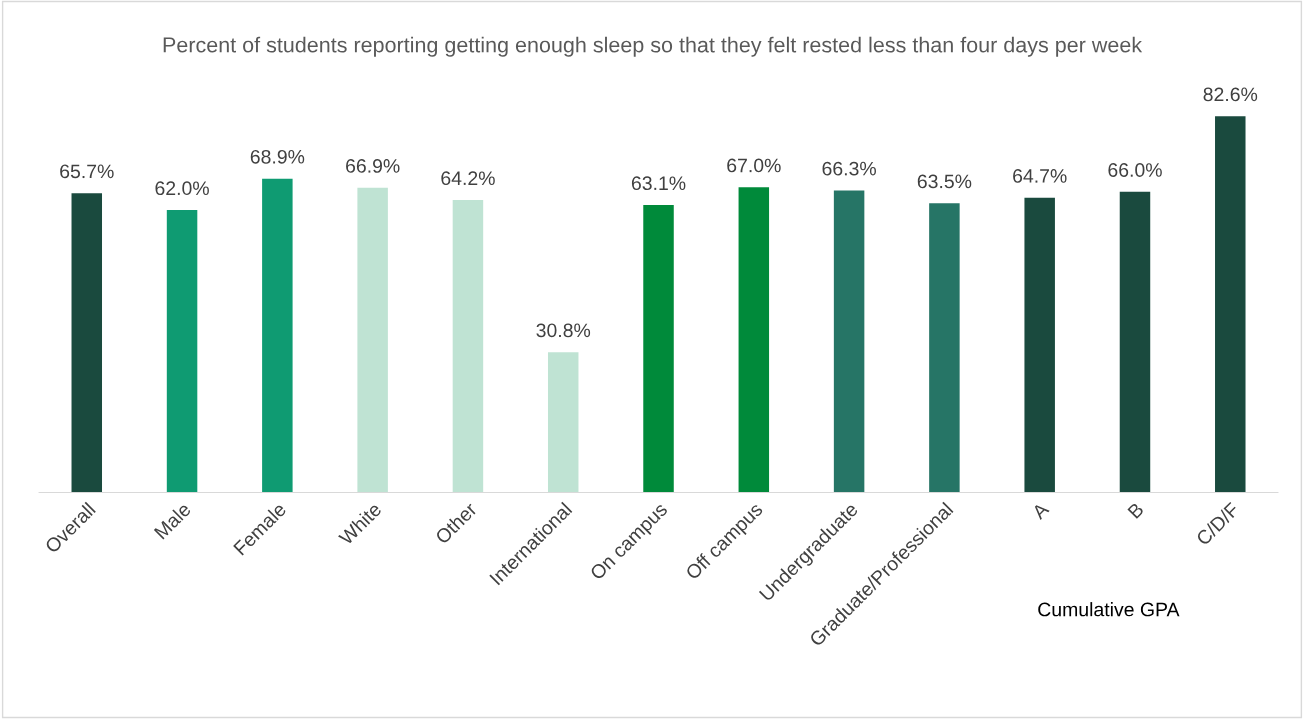 The image size is (1304, 719). Describe the element at coordinates (563, 330) in the screenshot. I see `data-label: 30.8%` at that location.